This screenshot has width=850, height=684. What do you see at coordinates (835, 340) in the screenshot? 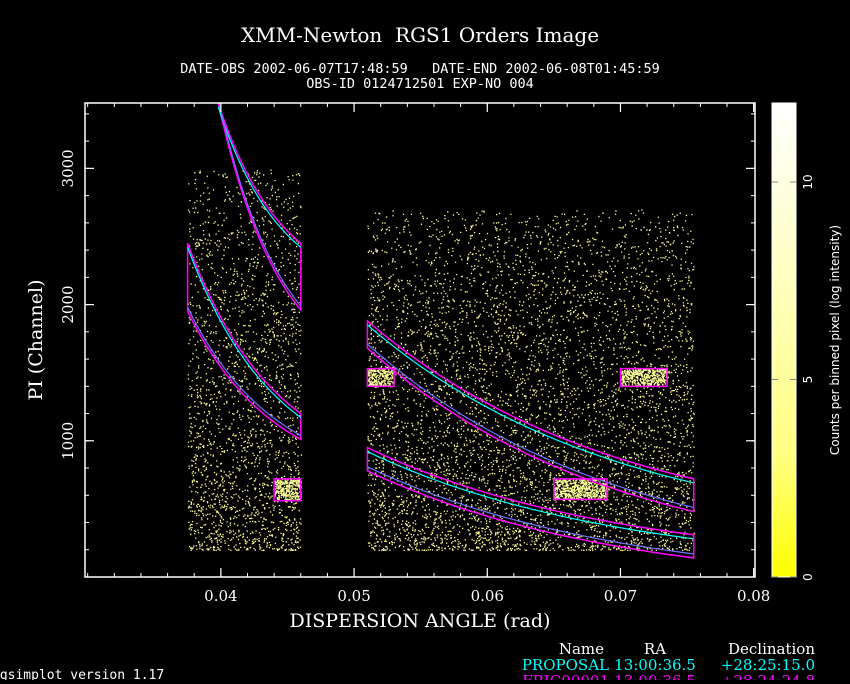
I see `colorbar-label: Counts per binned pixel (log intensity)` at bounding box center [835, 340].